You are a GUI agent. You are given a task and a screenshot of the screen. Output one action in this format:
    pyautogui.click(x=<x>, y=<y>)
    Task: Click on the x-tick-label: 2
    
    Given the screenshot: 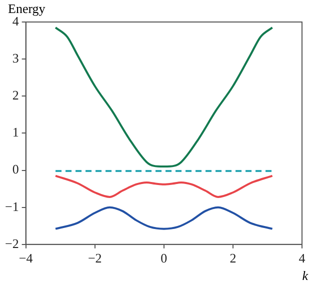 What is the action you would take?
    pyautogui.click(x=233, y=258)
    